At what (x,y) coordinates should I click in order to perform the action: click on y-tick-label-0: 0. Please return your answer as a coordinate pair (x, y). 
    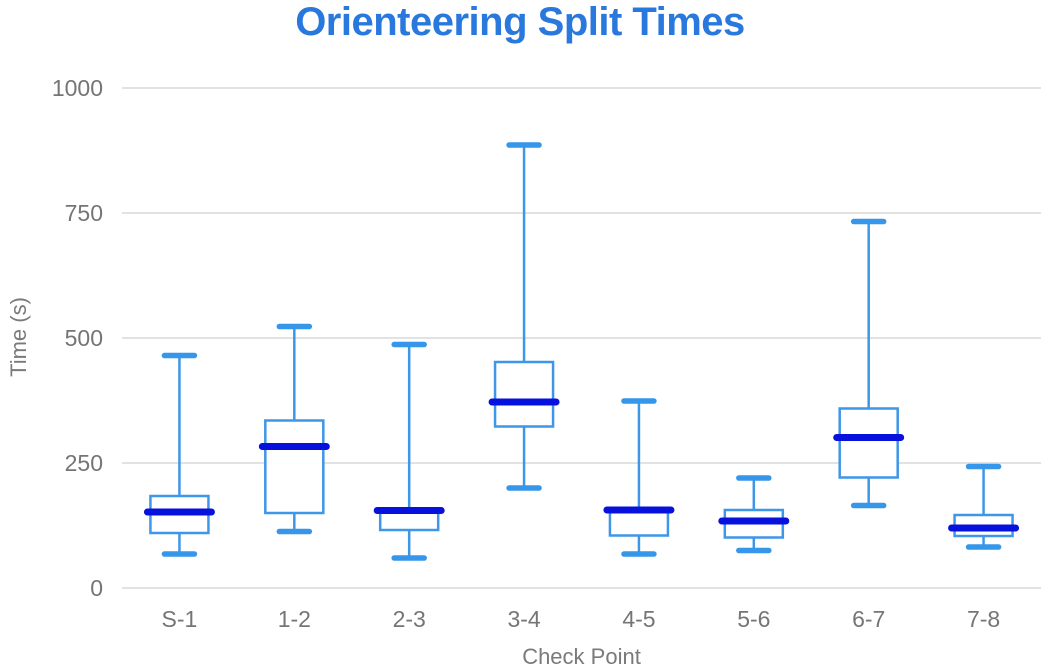
    Looking at the image, I should click on (96, 588).